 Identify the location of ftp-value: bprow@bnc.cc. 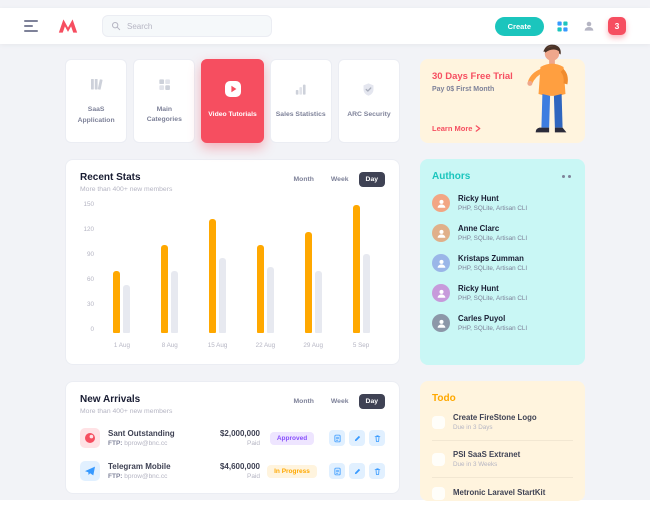
(146, 443).